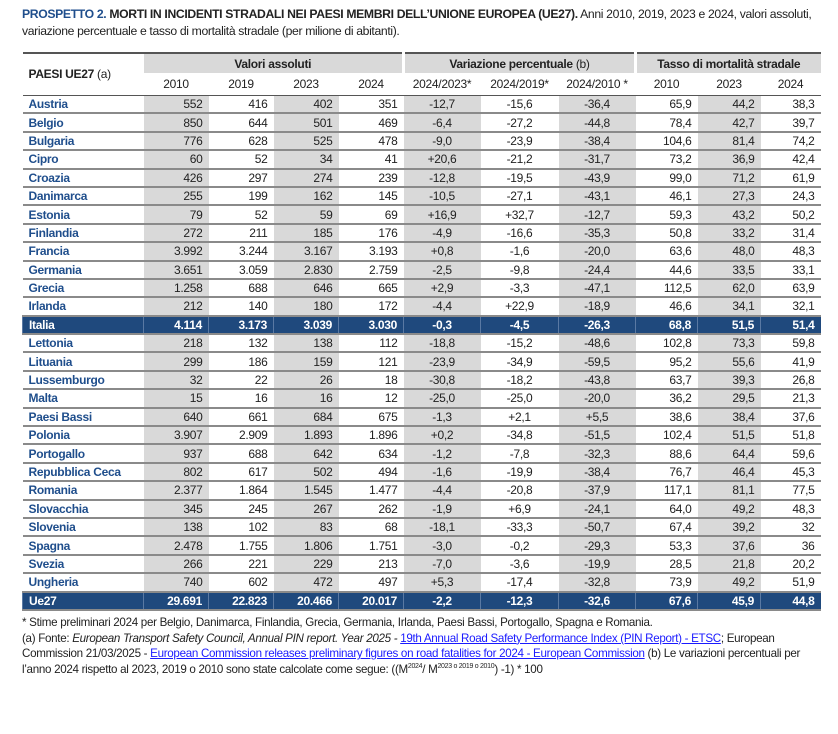 The width and height of the screenshot is (838, 734). What do you see at coordinates (729, 546) in the screenshot?
I see `table-cell: 37,6` at bounding box center [729, 546].